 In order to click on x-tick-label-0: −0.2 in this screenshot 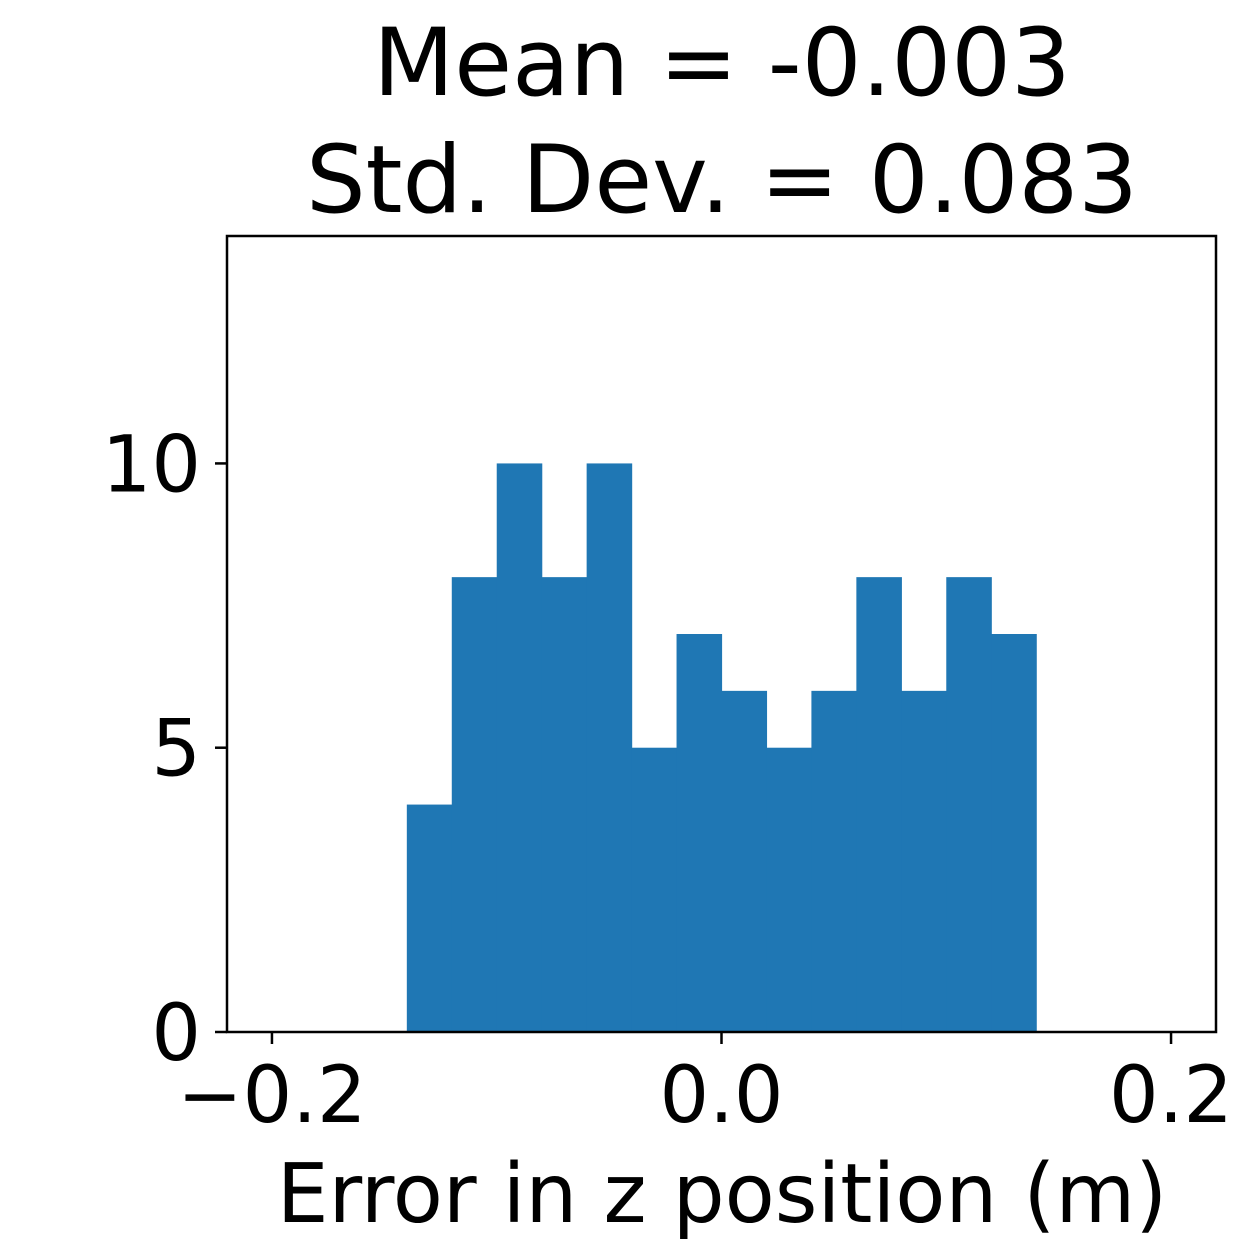, I will do `click(271, 1096)`.